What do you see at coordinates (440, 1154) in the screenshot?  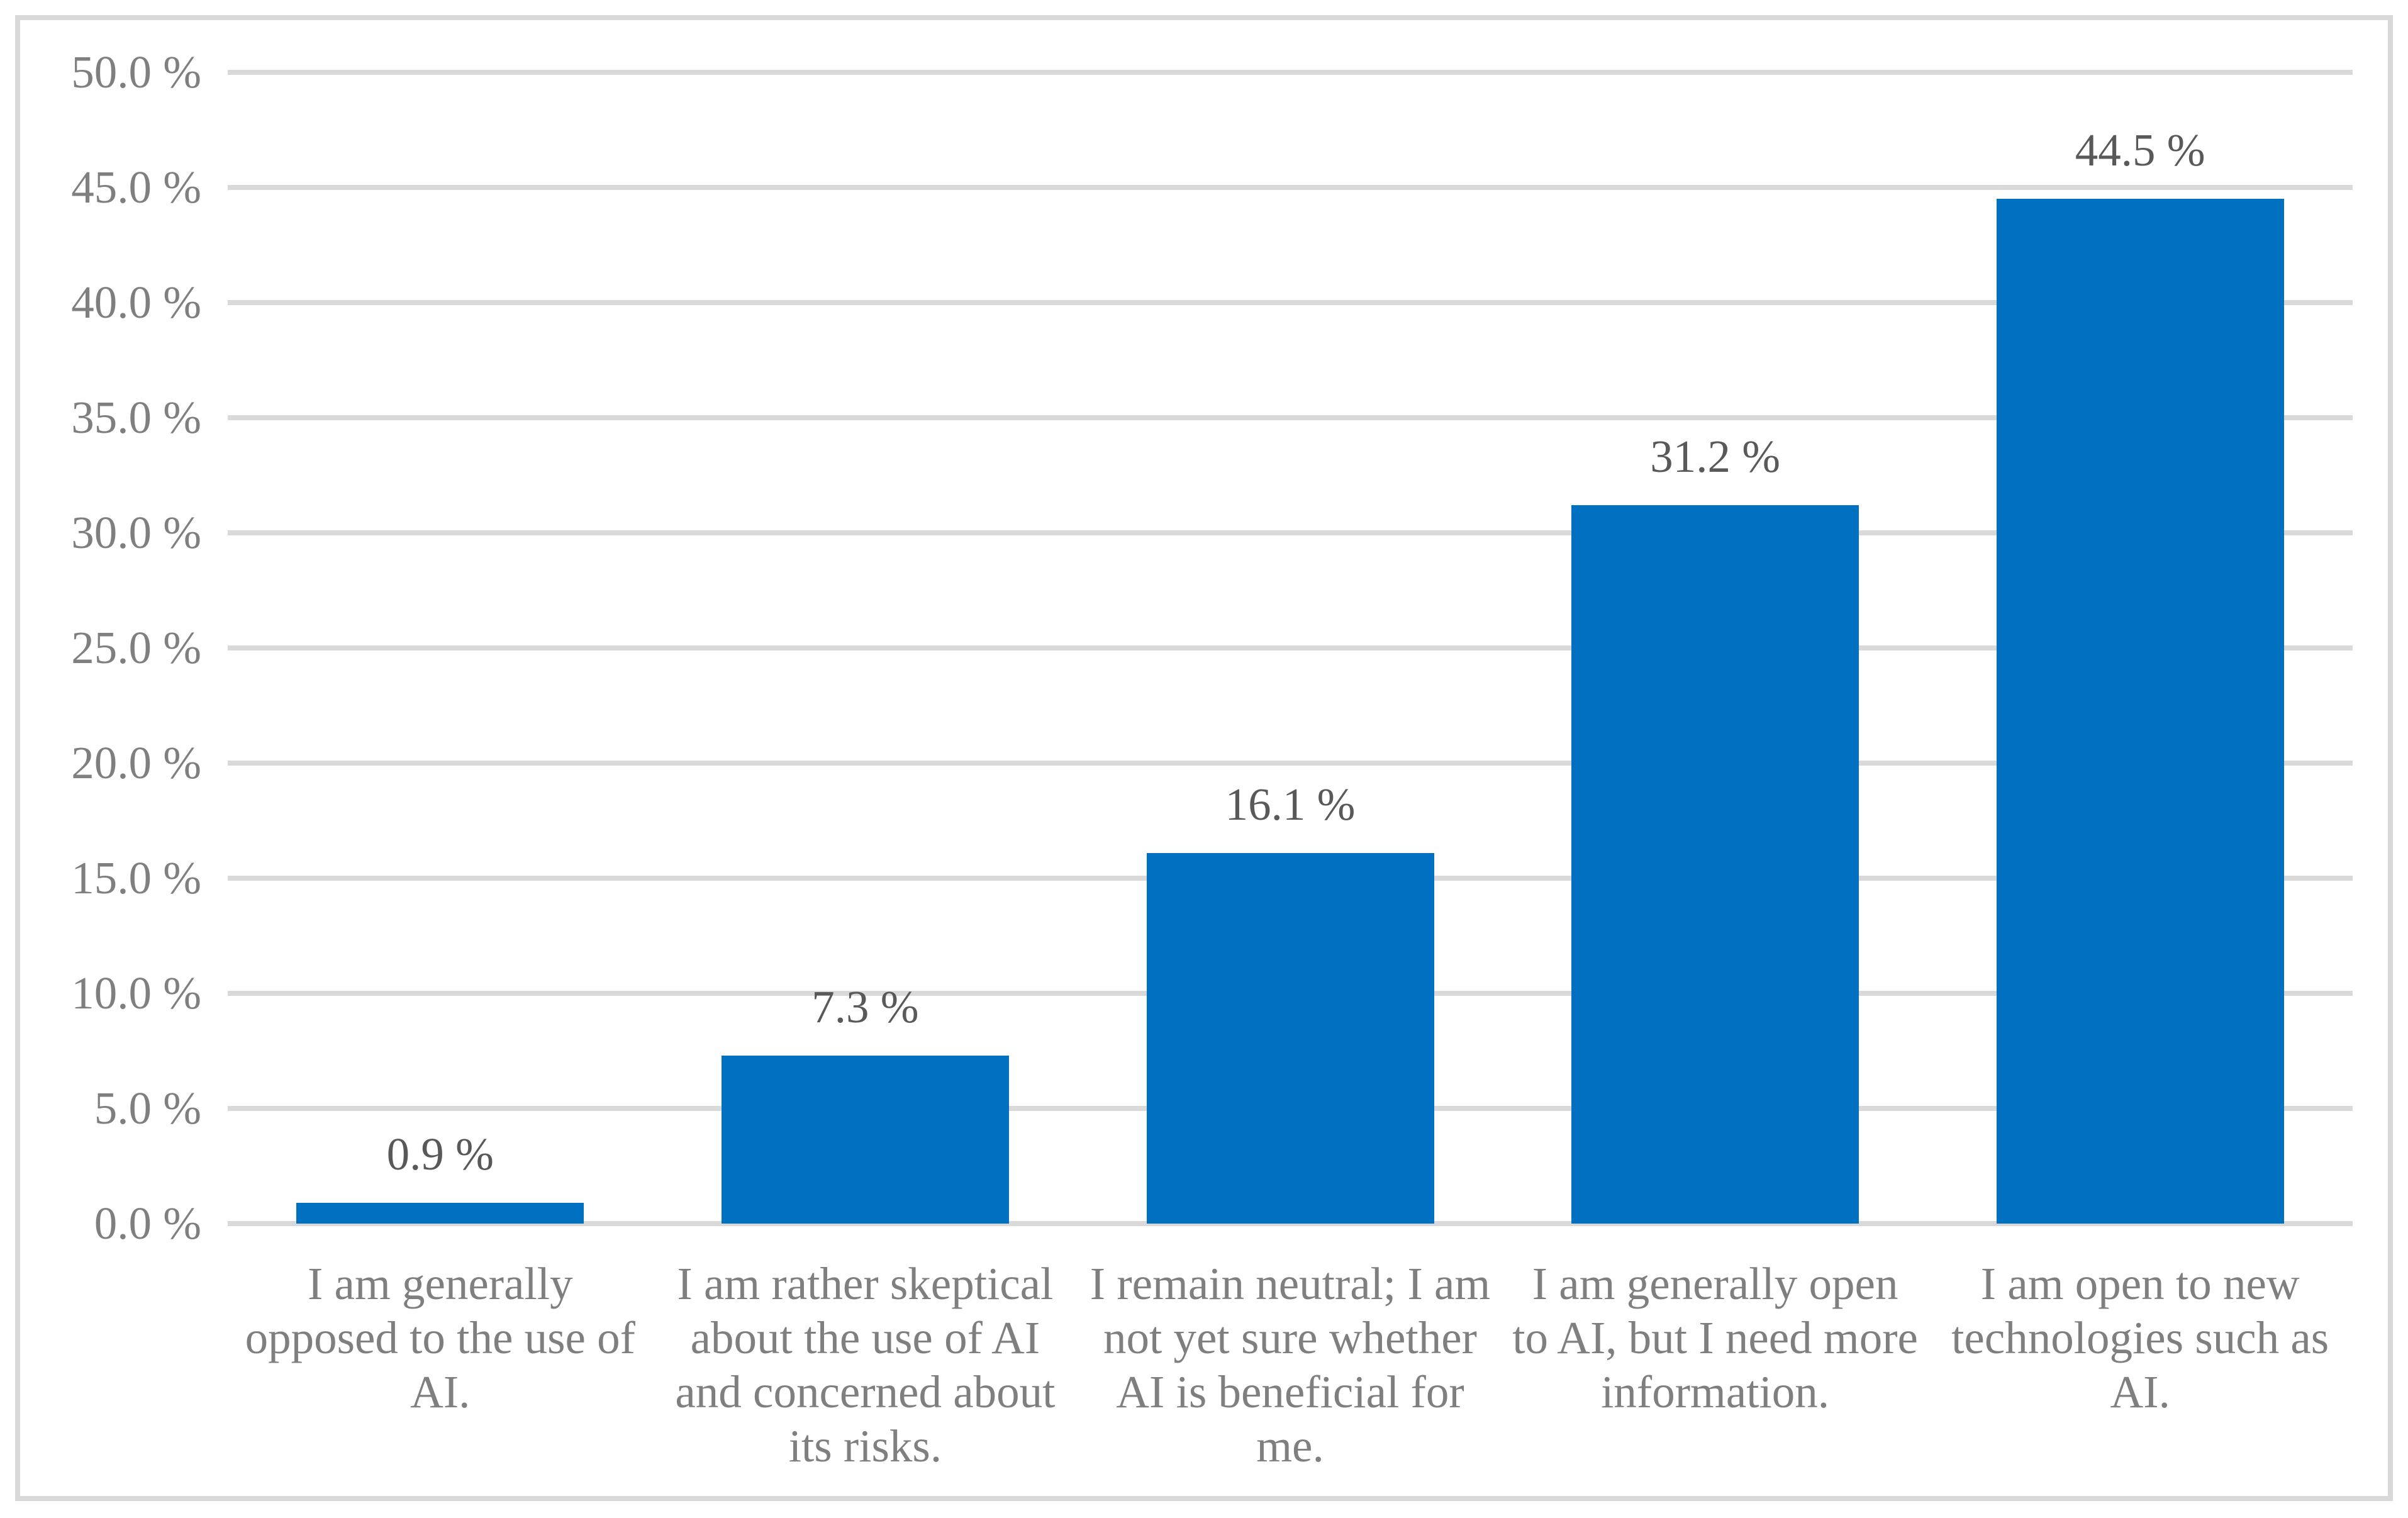 I see `bar-value-label: 0.9 %` at bounding box center [440, 1154].